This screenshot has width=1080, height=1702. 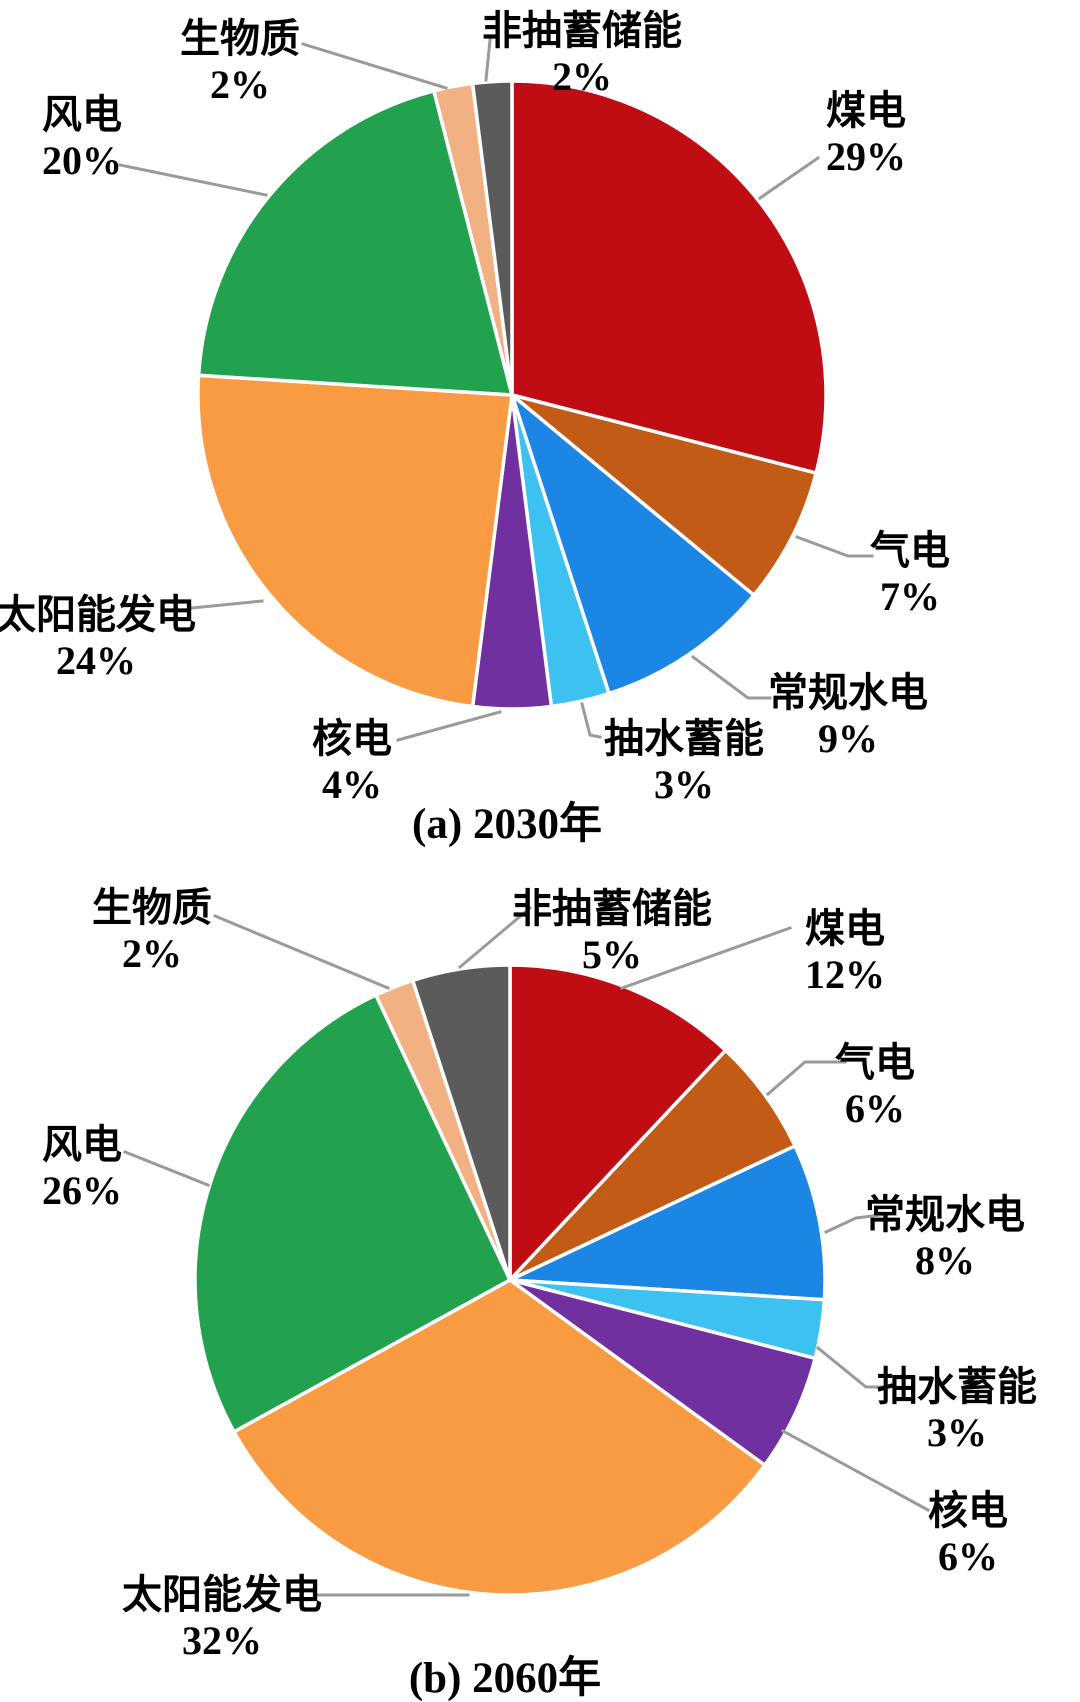 I want to click on label-gas-2030-value: 7%, so click(x=910, y=596).